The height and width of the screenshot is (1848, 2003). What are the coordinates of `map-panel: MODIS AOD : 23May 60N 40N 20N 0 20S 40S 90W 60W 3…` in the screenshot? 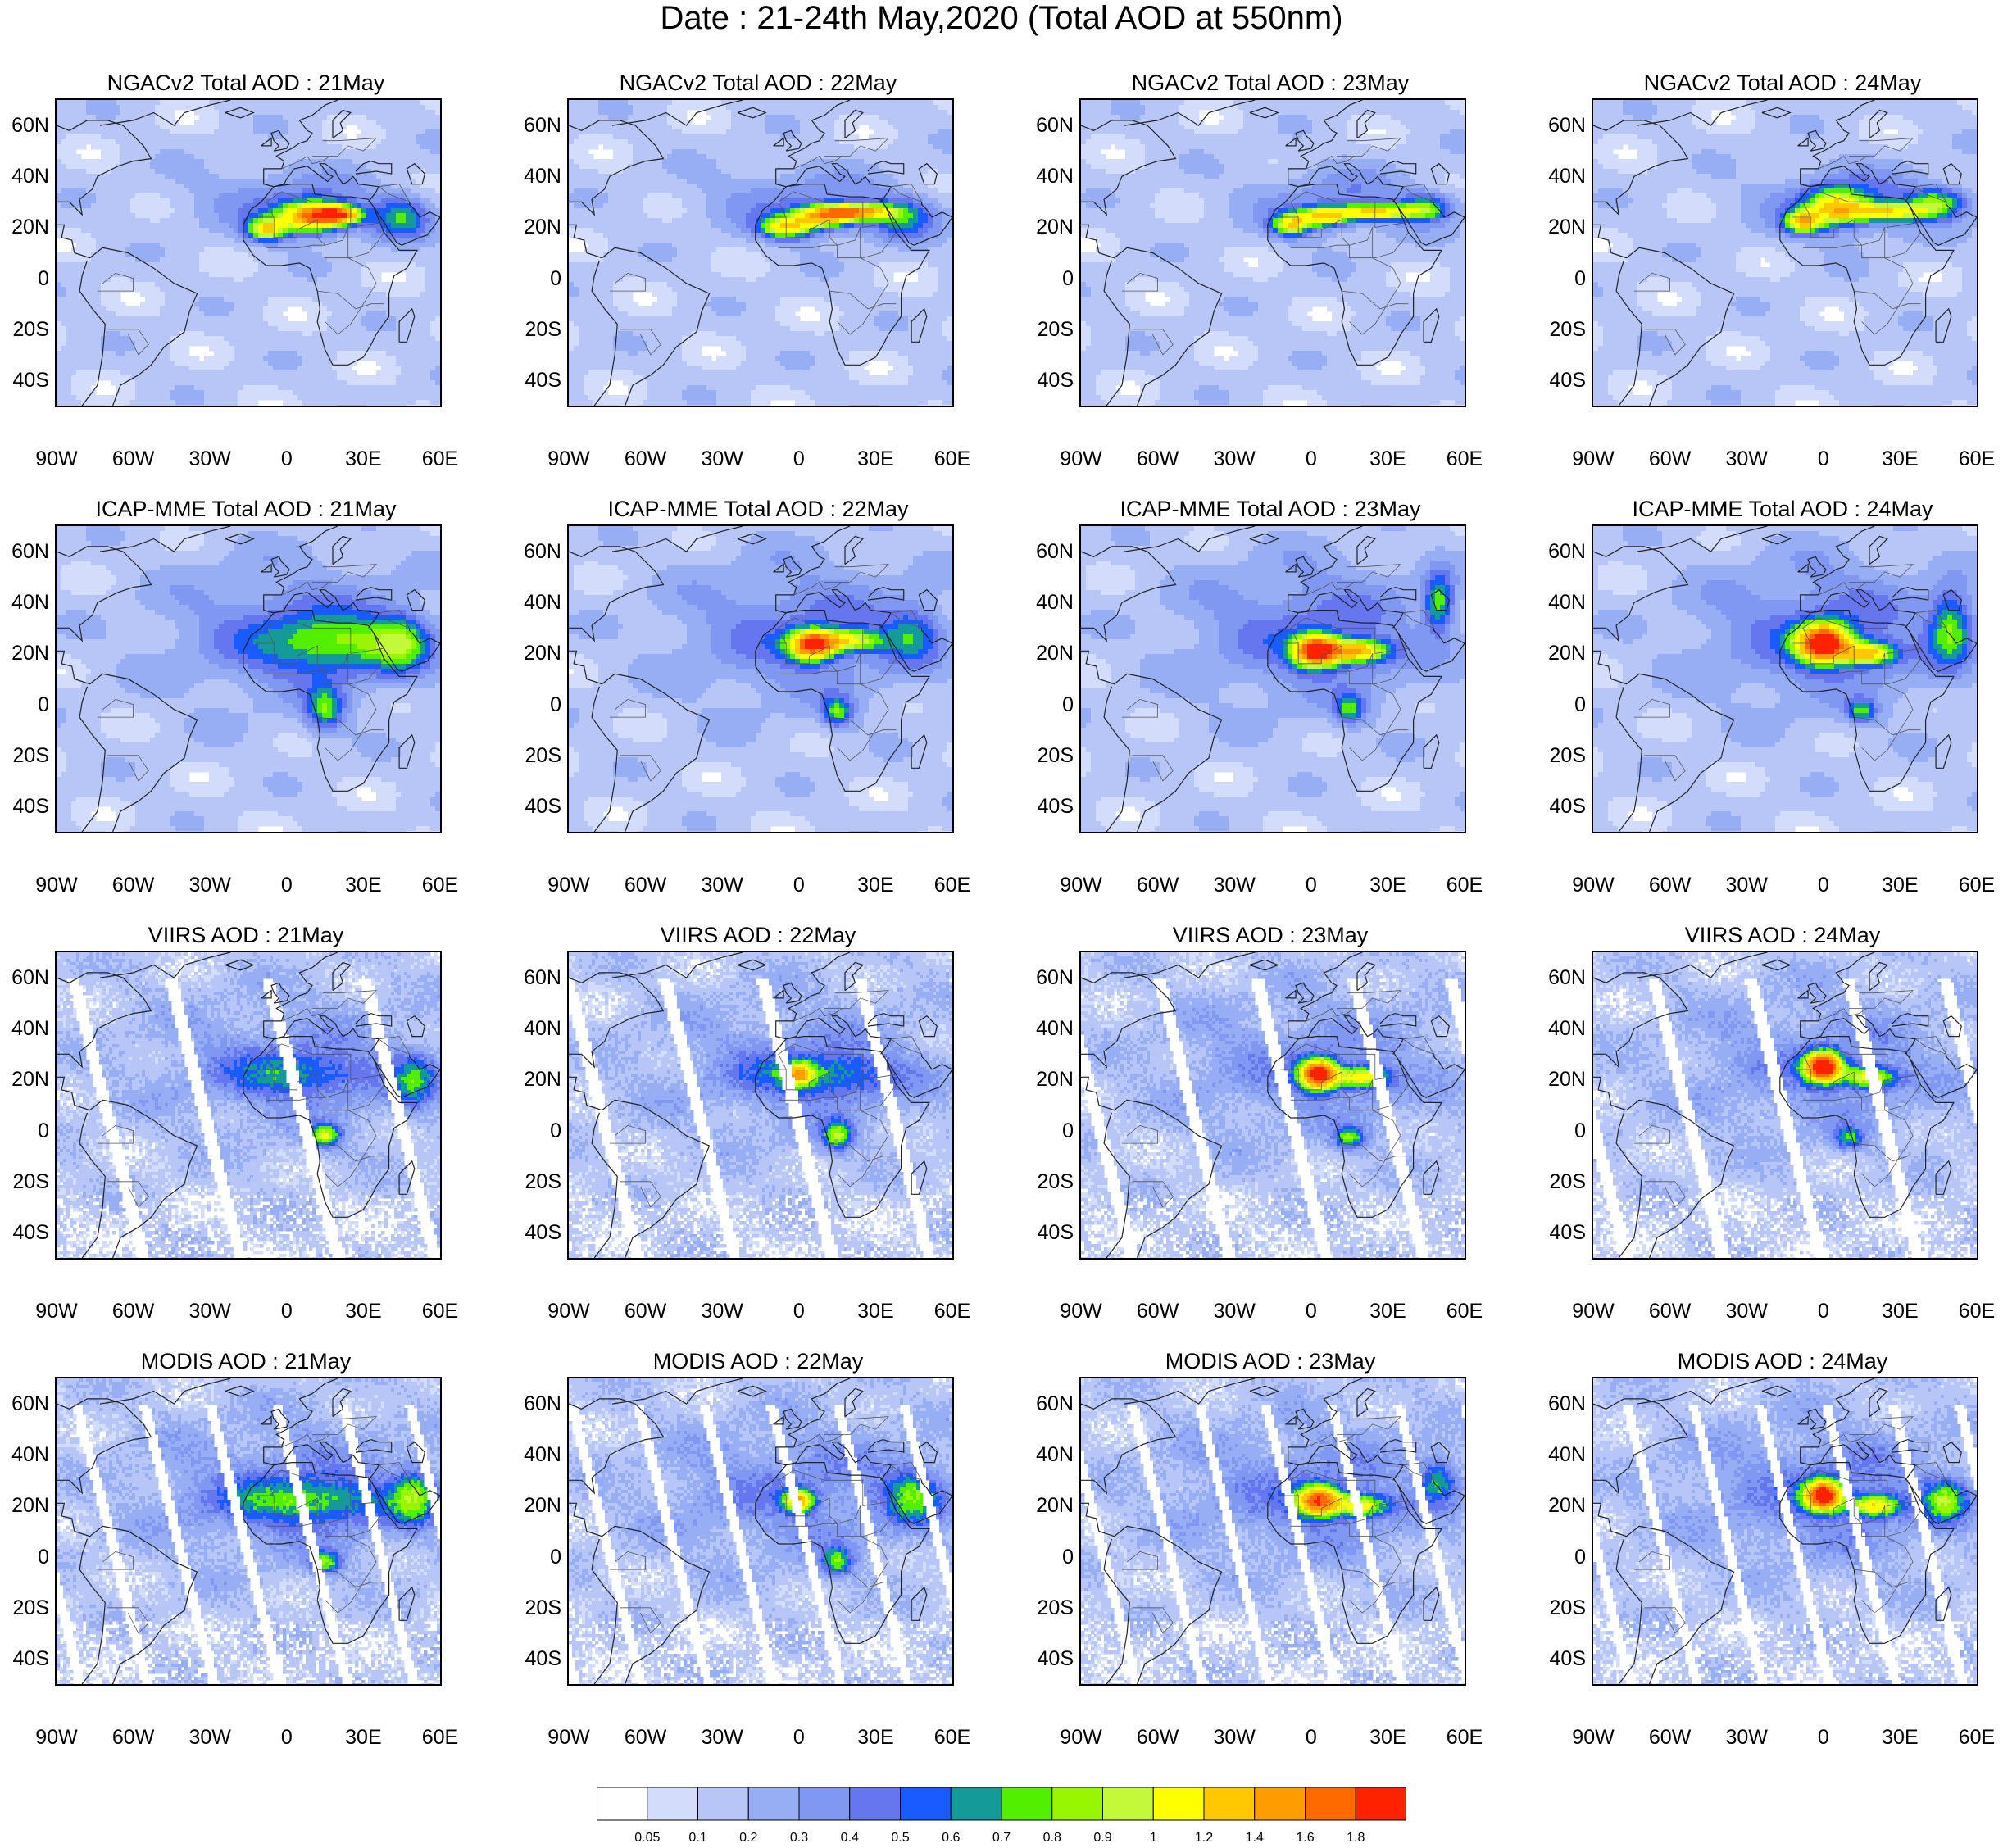 It's located at (1270, 1561).